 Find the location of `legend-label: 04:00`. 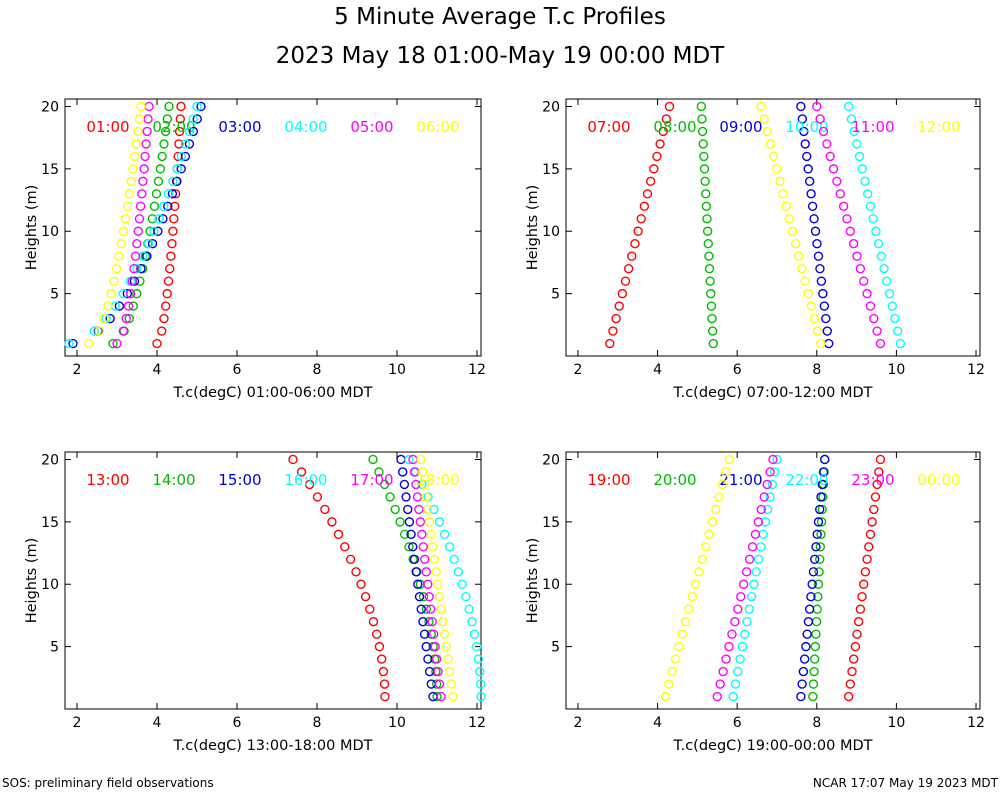

legend-label: 04:00 is located at coordinates (305, 127).